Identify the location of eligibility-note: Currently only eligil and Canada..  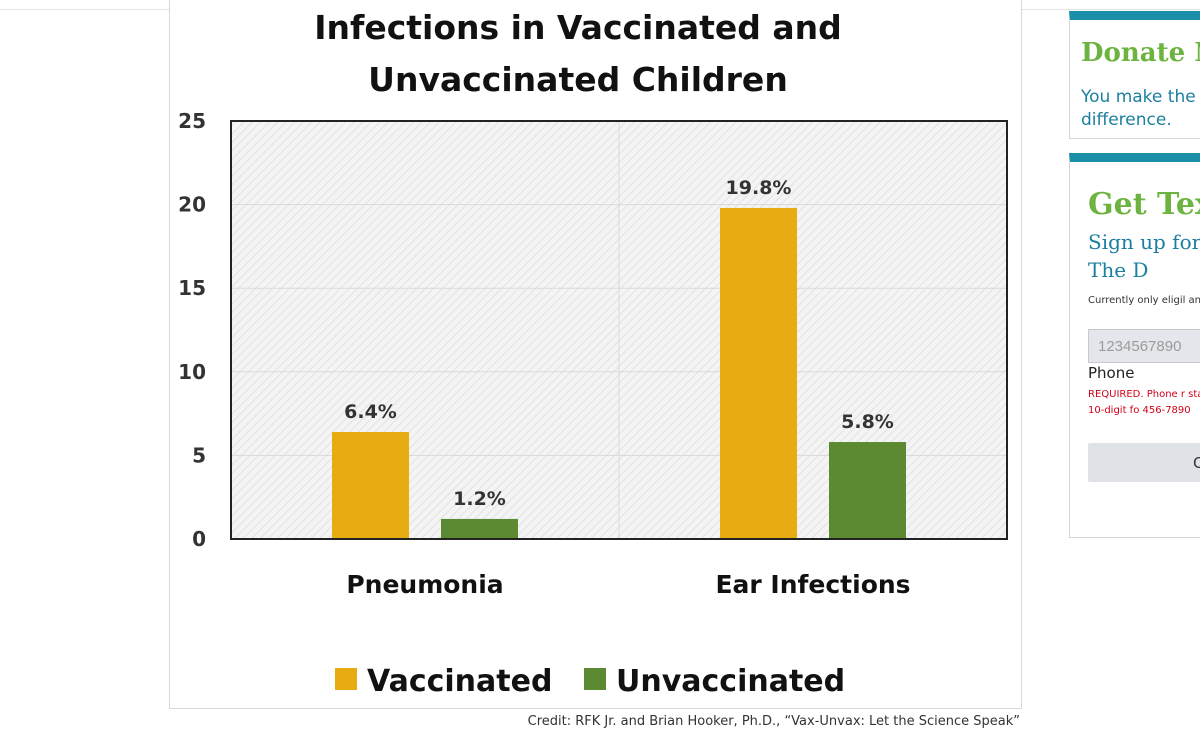
(1144, 300).